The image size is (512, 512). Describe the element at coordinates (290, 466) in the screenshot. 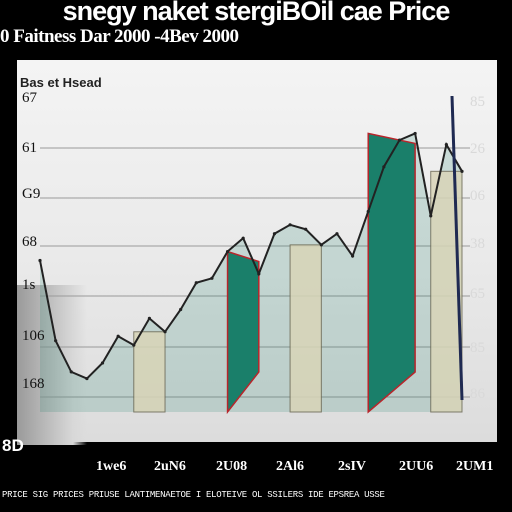

I see `x-tick-label: 2Al6` at that location.